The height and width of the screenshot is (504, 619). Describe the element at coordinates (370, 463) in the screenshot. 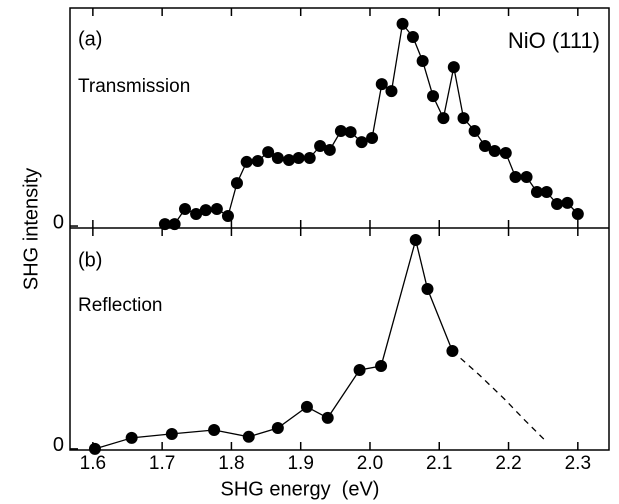

I see `x-tick-label: 2.0` at that location.